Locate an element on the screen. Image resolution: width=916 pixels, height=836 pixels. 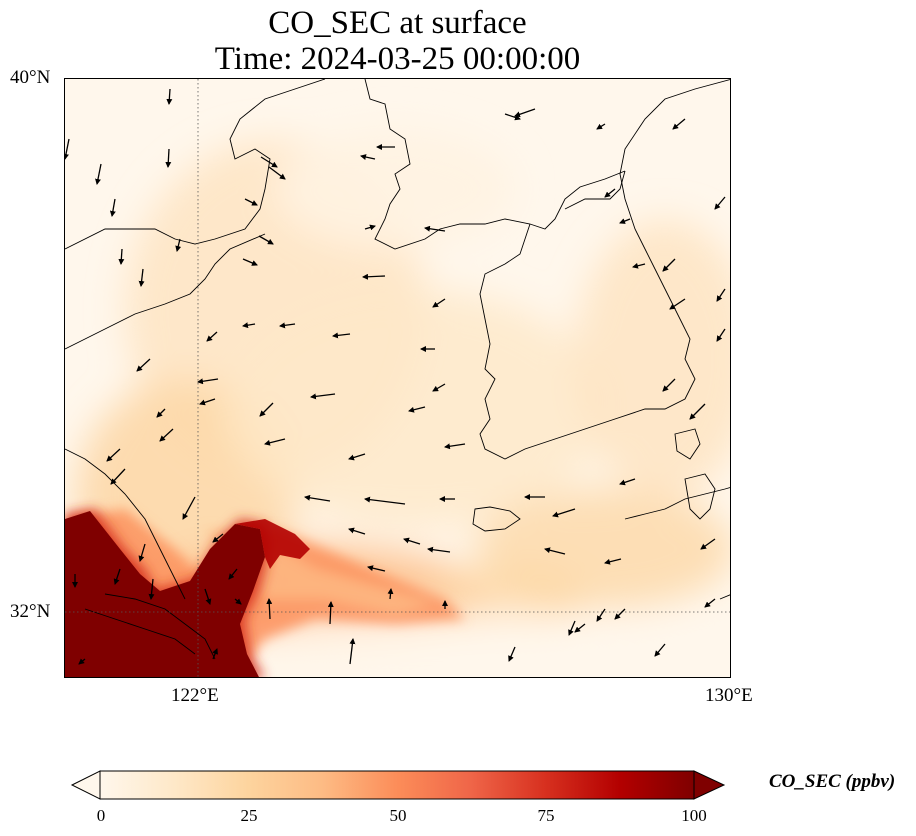
colorbar-tick-25: 25 is located at coordinates (249, 815).